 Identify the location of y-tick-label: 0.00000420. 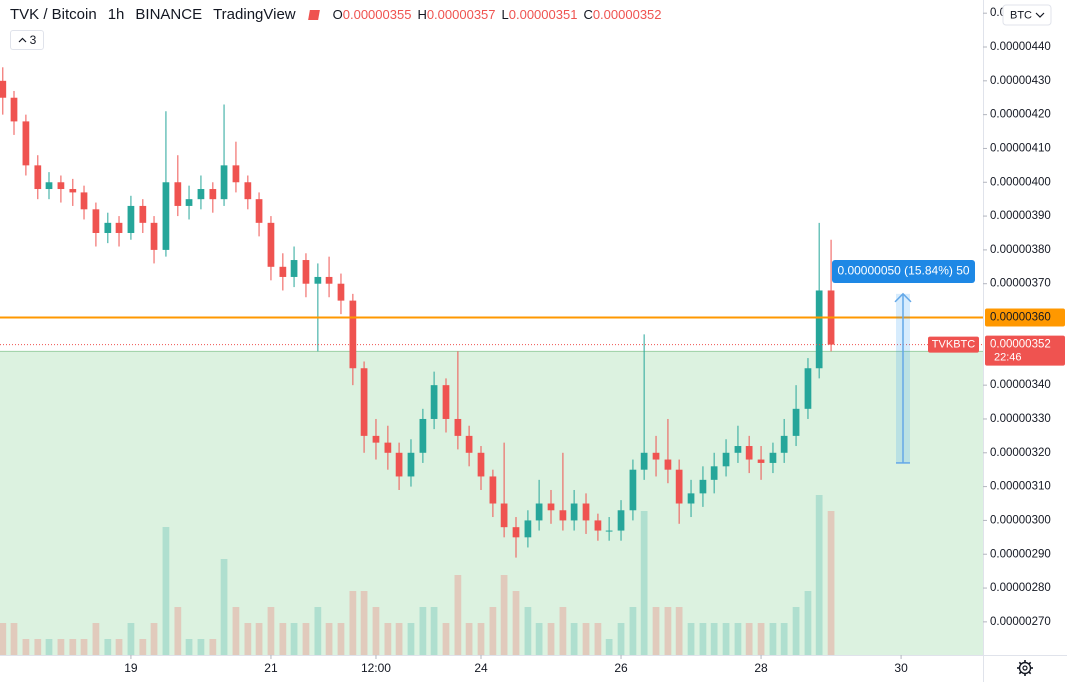
(1020, 115).